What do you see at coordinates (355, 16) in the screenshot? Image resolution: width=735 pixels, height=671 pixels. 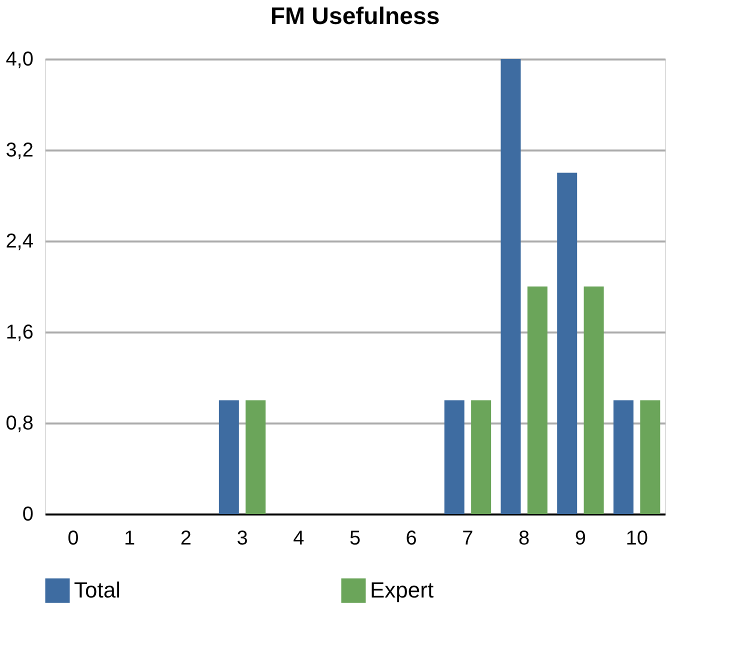 I see `chart-title: FM Usefulness` at bounding box center [355, 16].